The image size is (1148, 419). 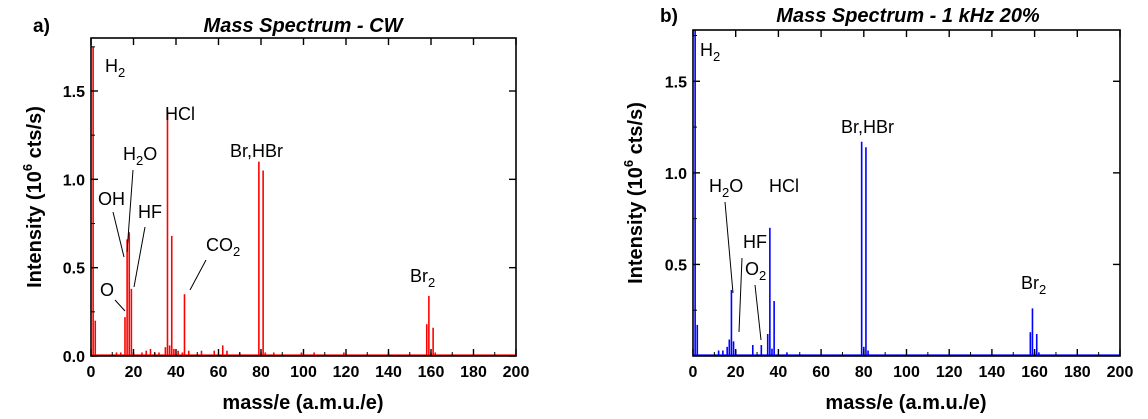 I want to click on chart-a-title: Mass Spectrum - CW, so click(x=304, y=26).